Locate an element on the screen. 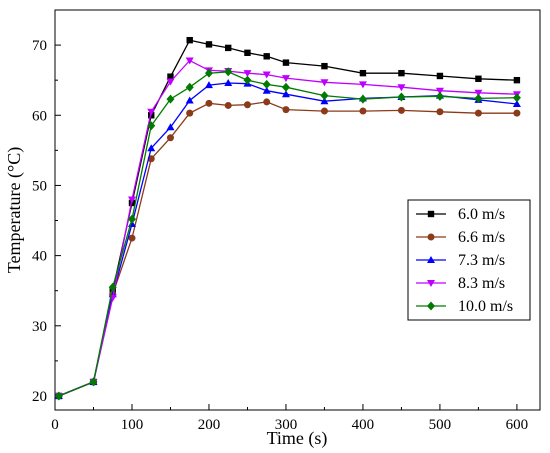 This screenshot has width=550, height=453. legend-label: 6.0 m/s is located at coordinates (481, 214).